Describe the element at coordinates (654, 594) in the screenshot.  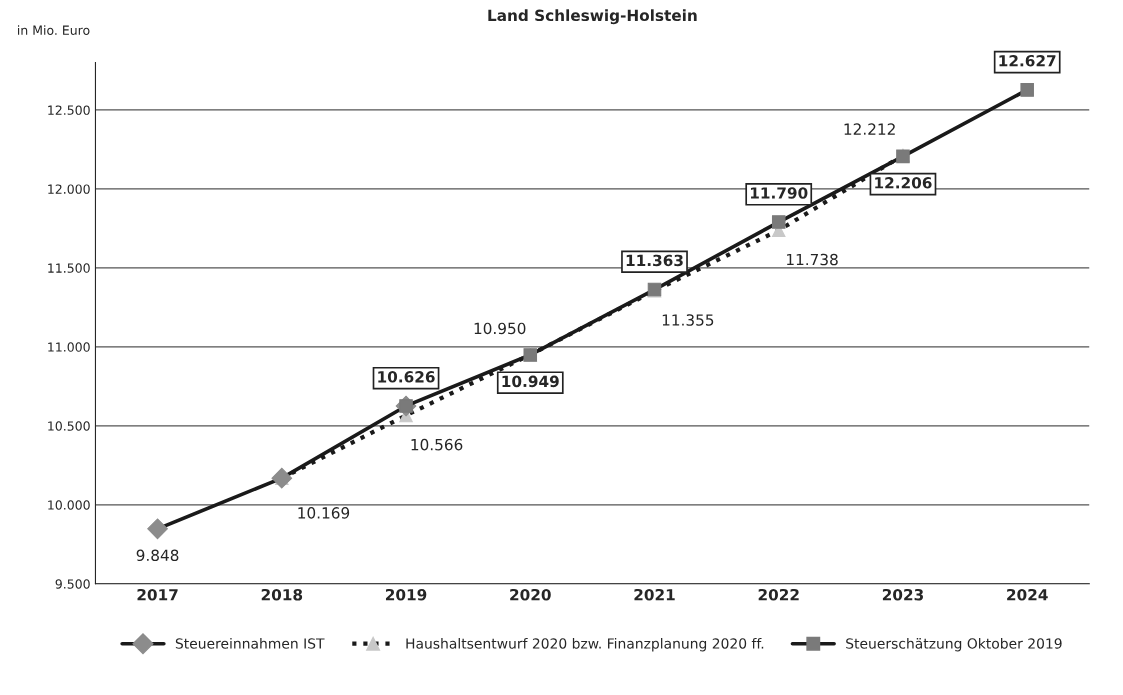
I see `x-tick-label: 2021` at that location.